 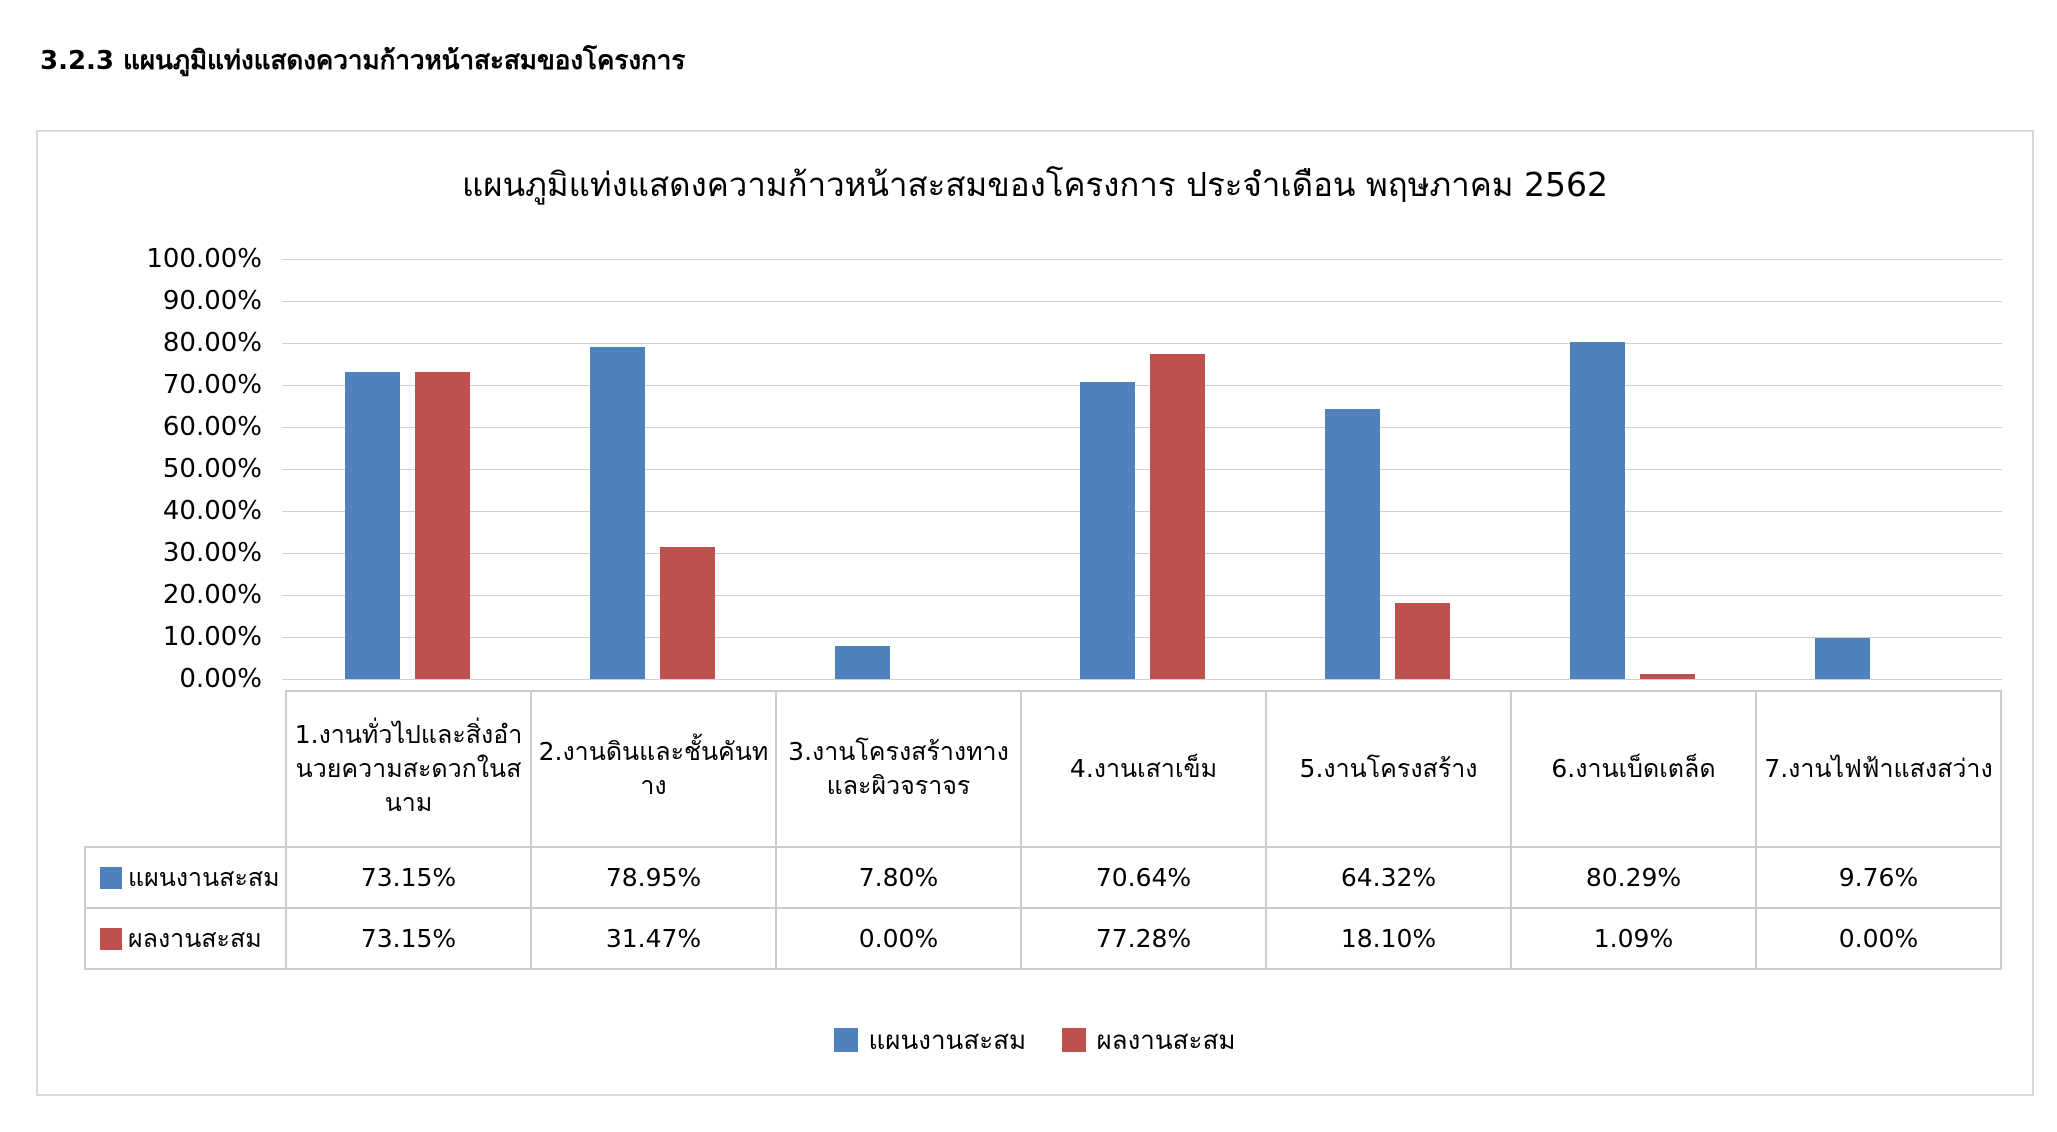 I want to click on legend-plan-label: แผนงานสะสม, so click(x=947, y=1041).